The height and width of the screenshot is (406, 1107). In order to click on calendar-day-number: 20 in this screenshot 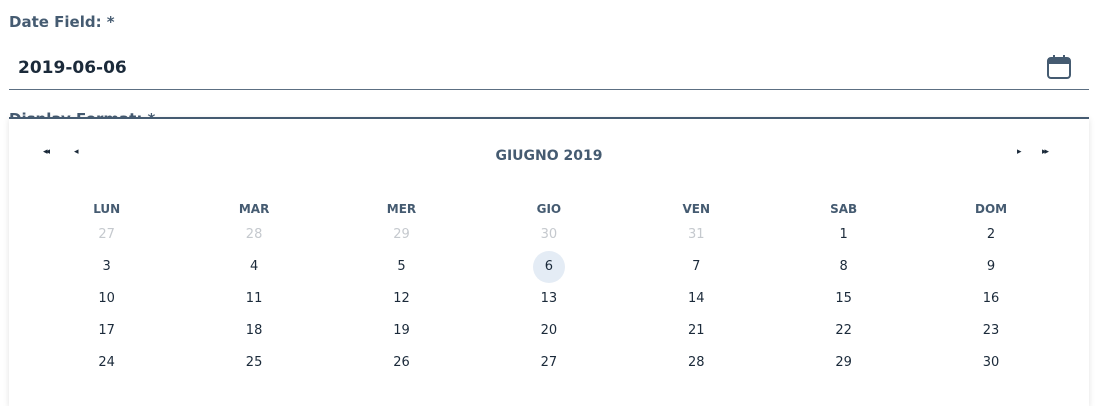, I will do `click(549, 330)`.